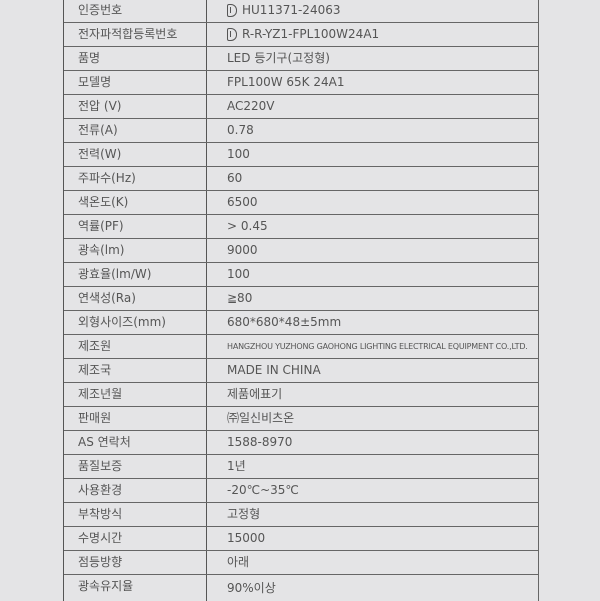 The image size is (600, 601). I want to click on spec-value-cell: 90%이상, so click(372, 588).